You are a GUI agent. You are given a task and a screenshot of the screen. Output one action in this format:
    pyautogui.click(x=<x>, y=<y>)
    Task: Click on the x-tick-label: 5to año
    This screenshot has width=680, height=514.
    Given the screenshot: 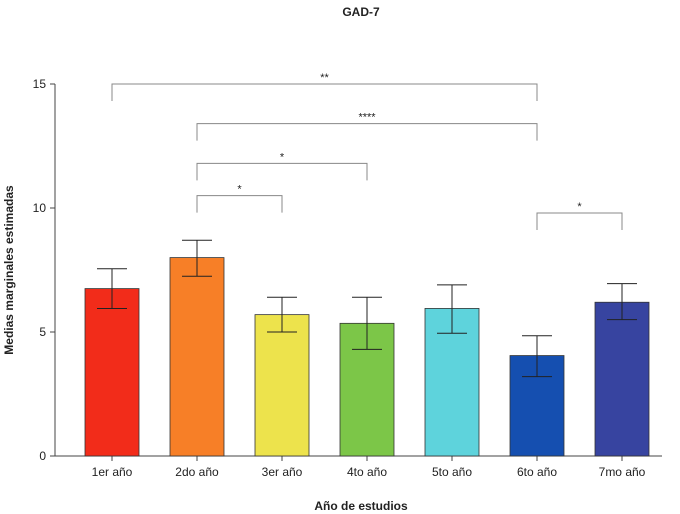 What is the action you would take?
    pyautogui.click(x=452, y=472)
    